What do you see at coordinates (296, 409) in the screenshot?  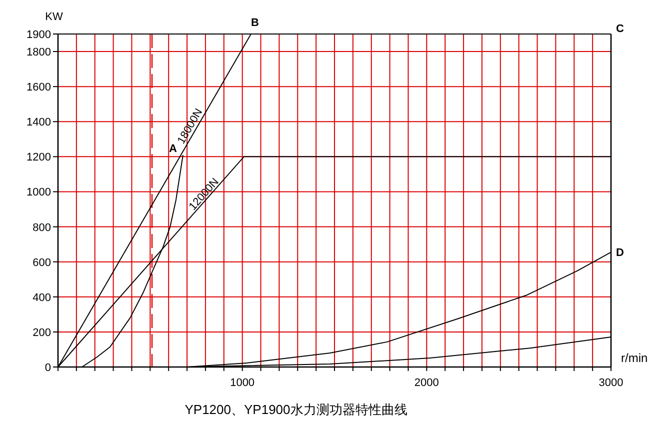 I see `text: YP1200、YP1900水力测功器特性曲线` at bounding box center [296, 409].